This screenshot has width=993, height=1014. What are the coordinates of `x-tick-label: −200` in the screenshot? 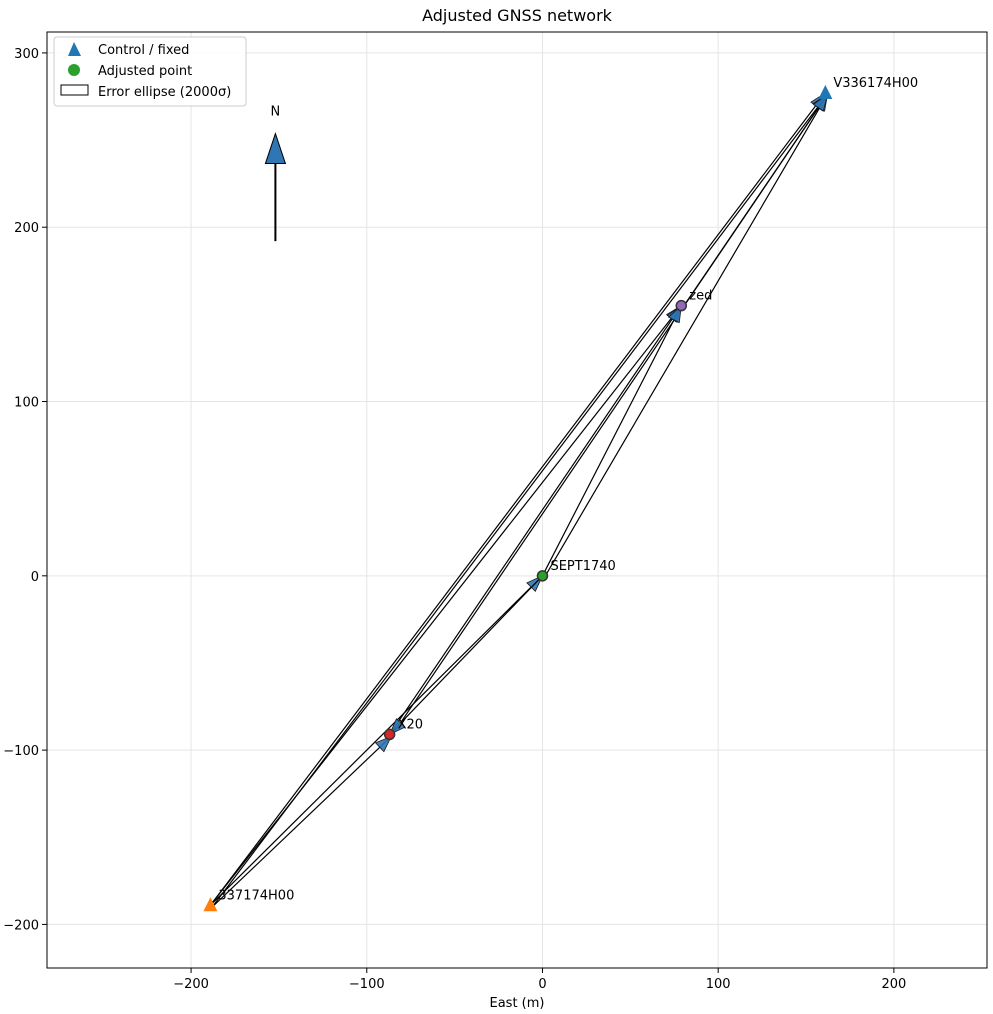 It's located at (191, 984).